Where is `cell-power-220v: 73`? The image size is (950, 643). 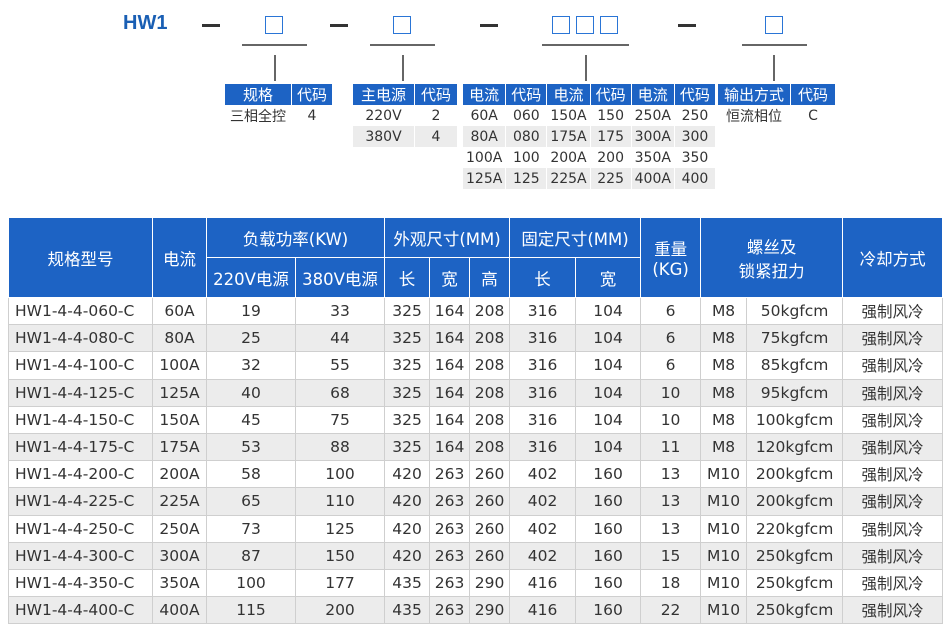 cell-power-220v: 73 is located at coordinates (251, 528).